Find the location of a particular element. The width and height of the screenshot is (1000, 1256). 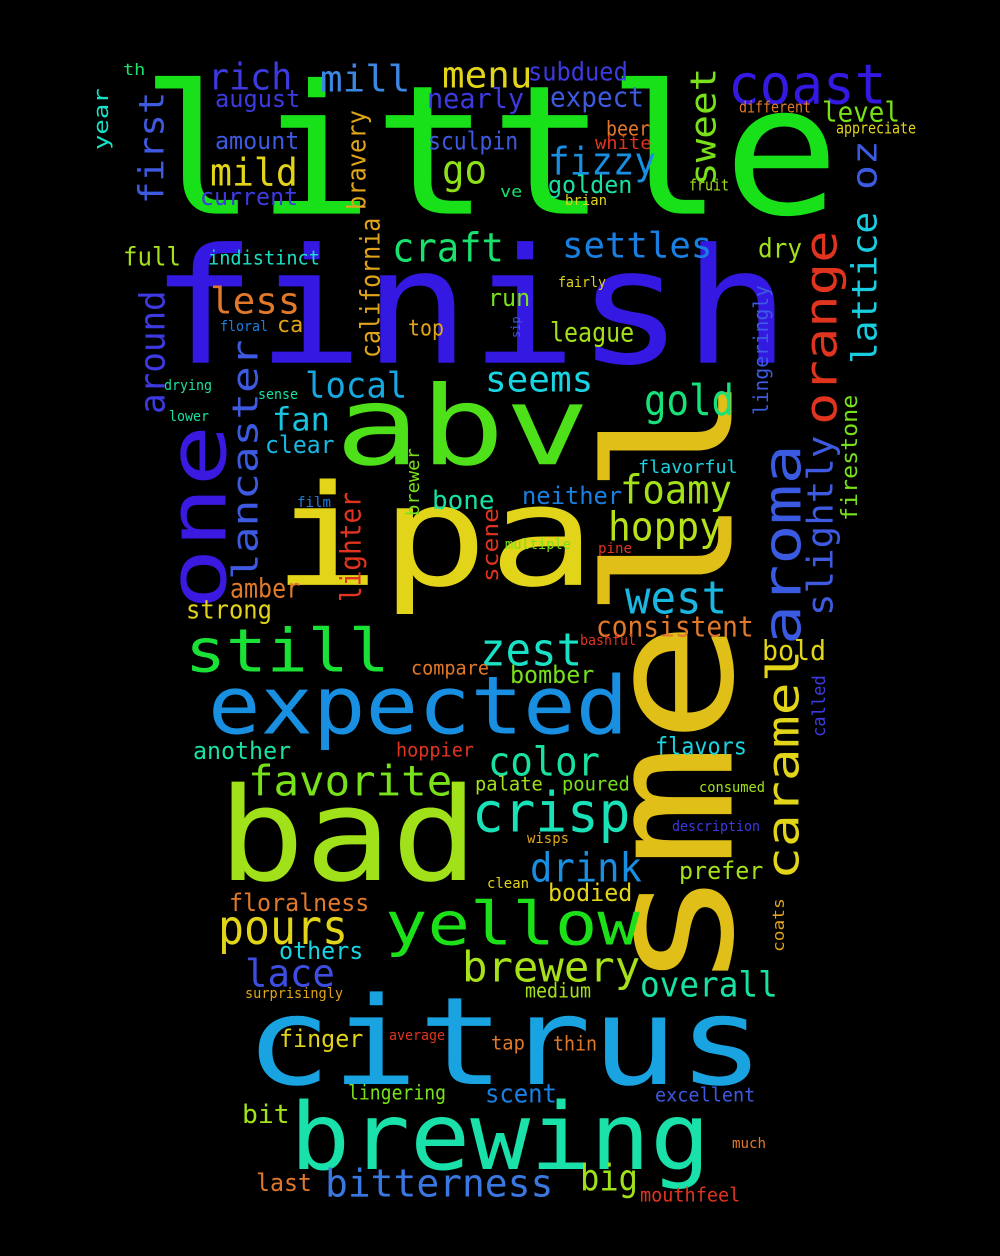

word-subdued: subdued is located at coordinates (578, 72).